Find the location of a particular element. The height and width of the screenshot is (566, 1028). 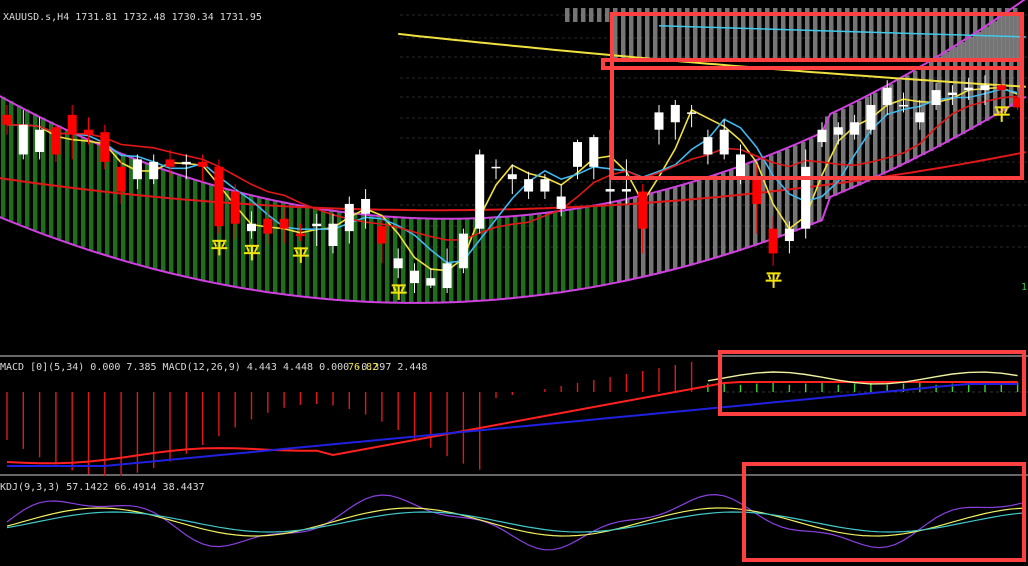

kdj-k-line is located at coordinates (516, 522).